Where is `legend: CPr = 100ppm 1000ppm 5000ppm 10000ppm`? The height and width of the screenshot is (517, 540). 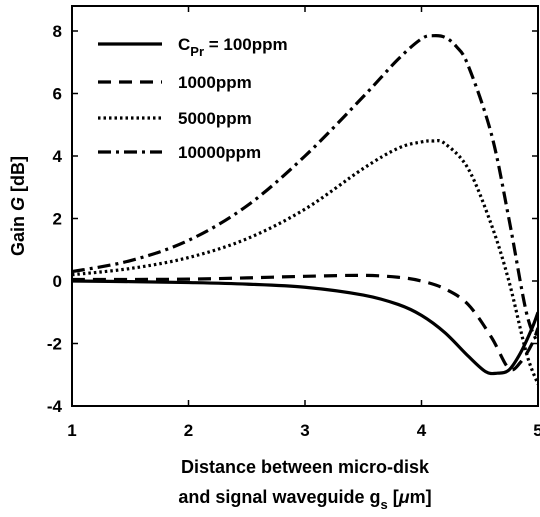 legend: CPr = 100ppm 1000ppm 5000ppm 10000ppm is located at coordinates (193, 98).